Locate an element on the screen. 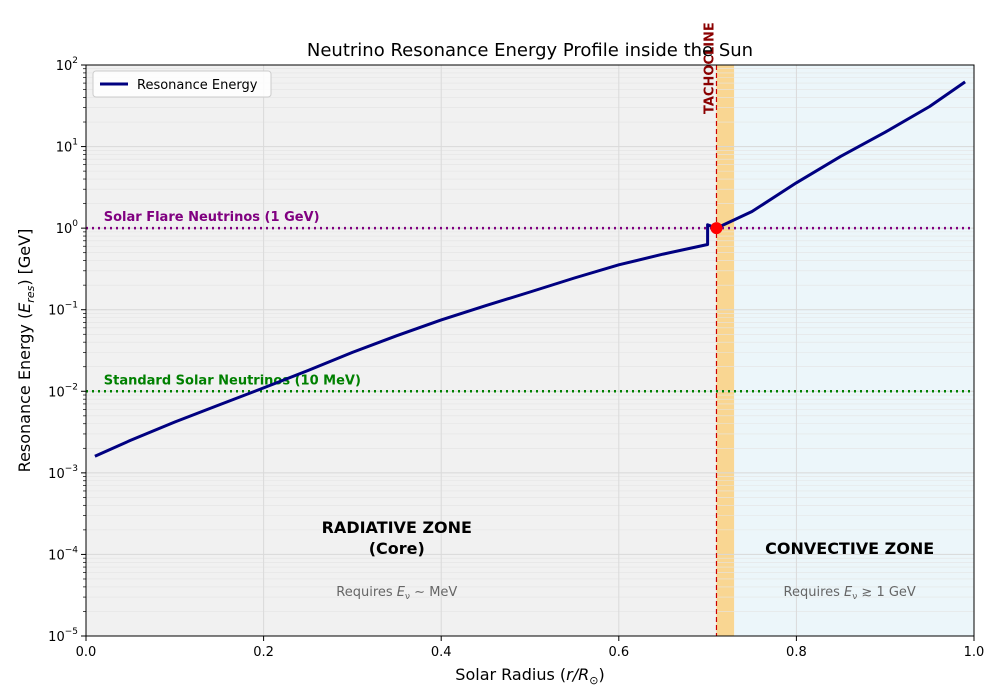 This screenshot has width=1000, height=700. y-axis-ticks: 10⁻⁵ 10⁻⁴ 10⁻³ 10⁻² 10⁻¹ 10⁰ 10¹ 10² is located at coordinates (67, 350).